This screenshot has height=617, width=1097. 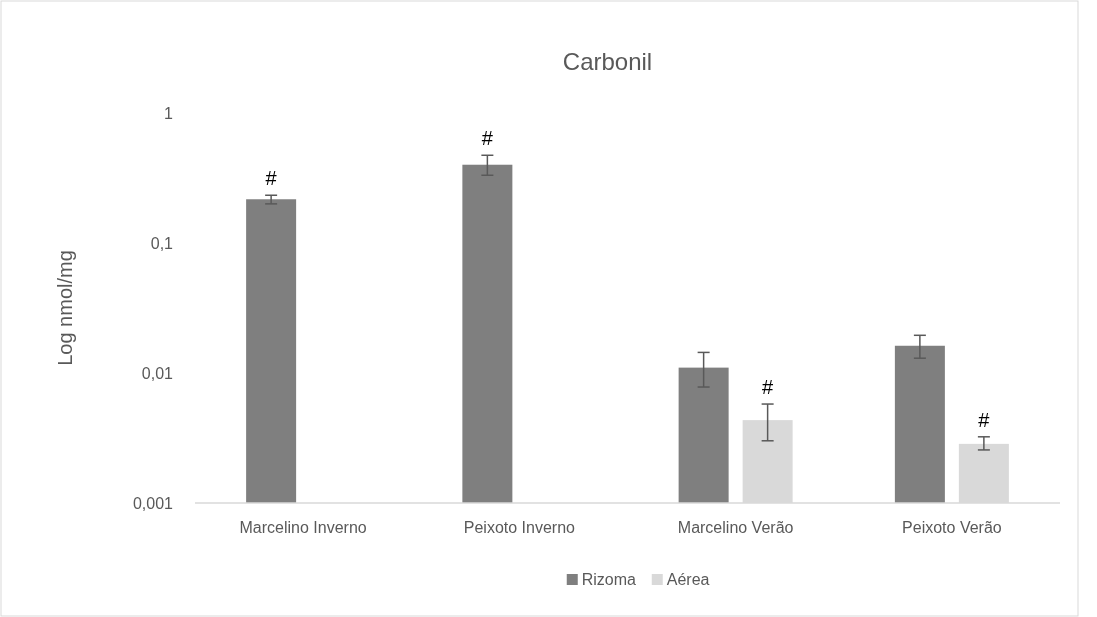 What do you see at coordinates (169, 113) in the screenshot?
I see `y-tick-label: 1` at bounding box center [169, 113].